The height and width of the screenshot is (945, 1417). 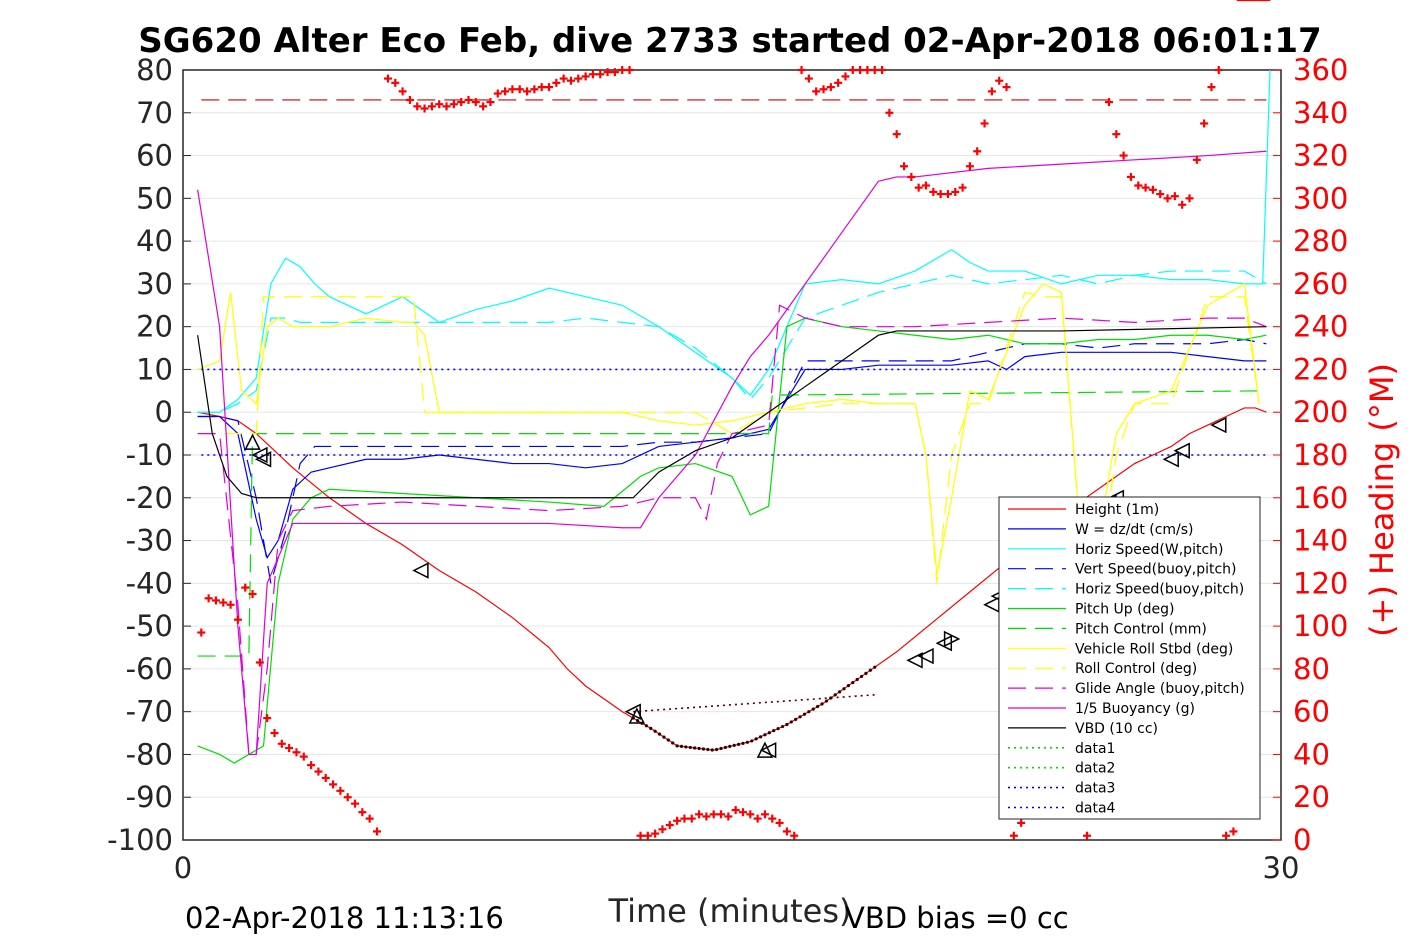 What do you see at coordinates (1129, 658) in the screenshot?
I see `legend-box` at bounding box center [1129, 658].